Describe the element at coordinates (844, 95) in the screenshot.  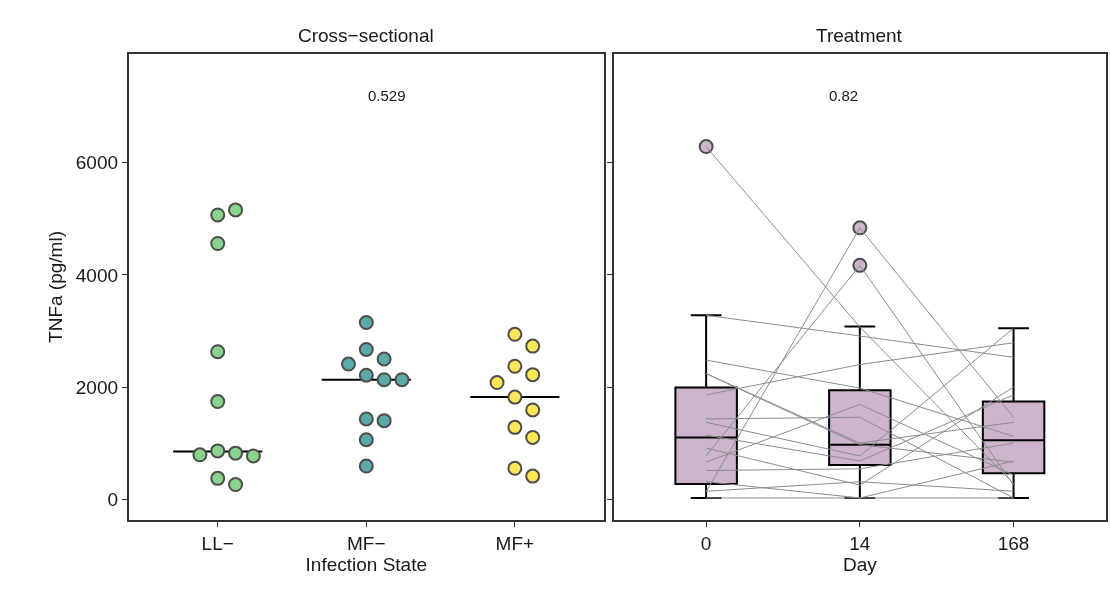
I see `annotation: 0.82` at that location.